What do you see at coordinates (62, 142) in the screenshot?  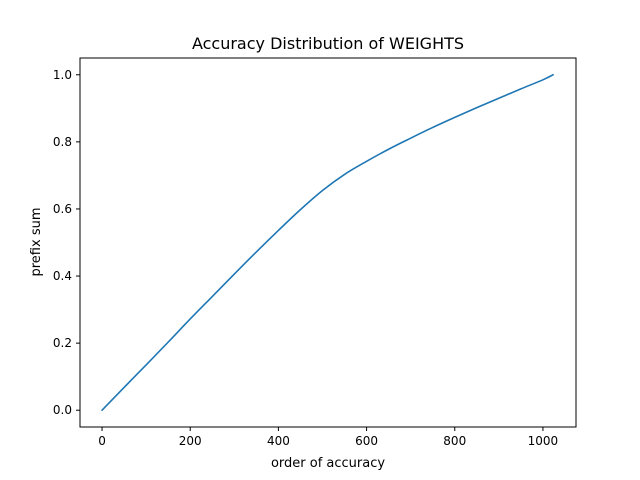 I see `y-tick-label: 0.8` at bounding box center [62, 142].